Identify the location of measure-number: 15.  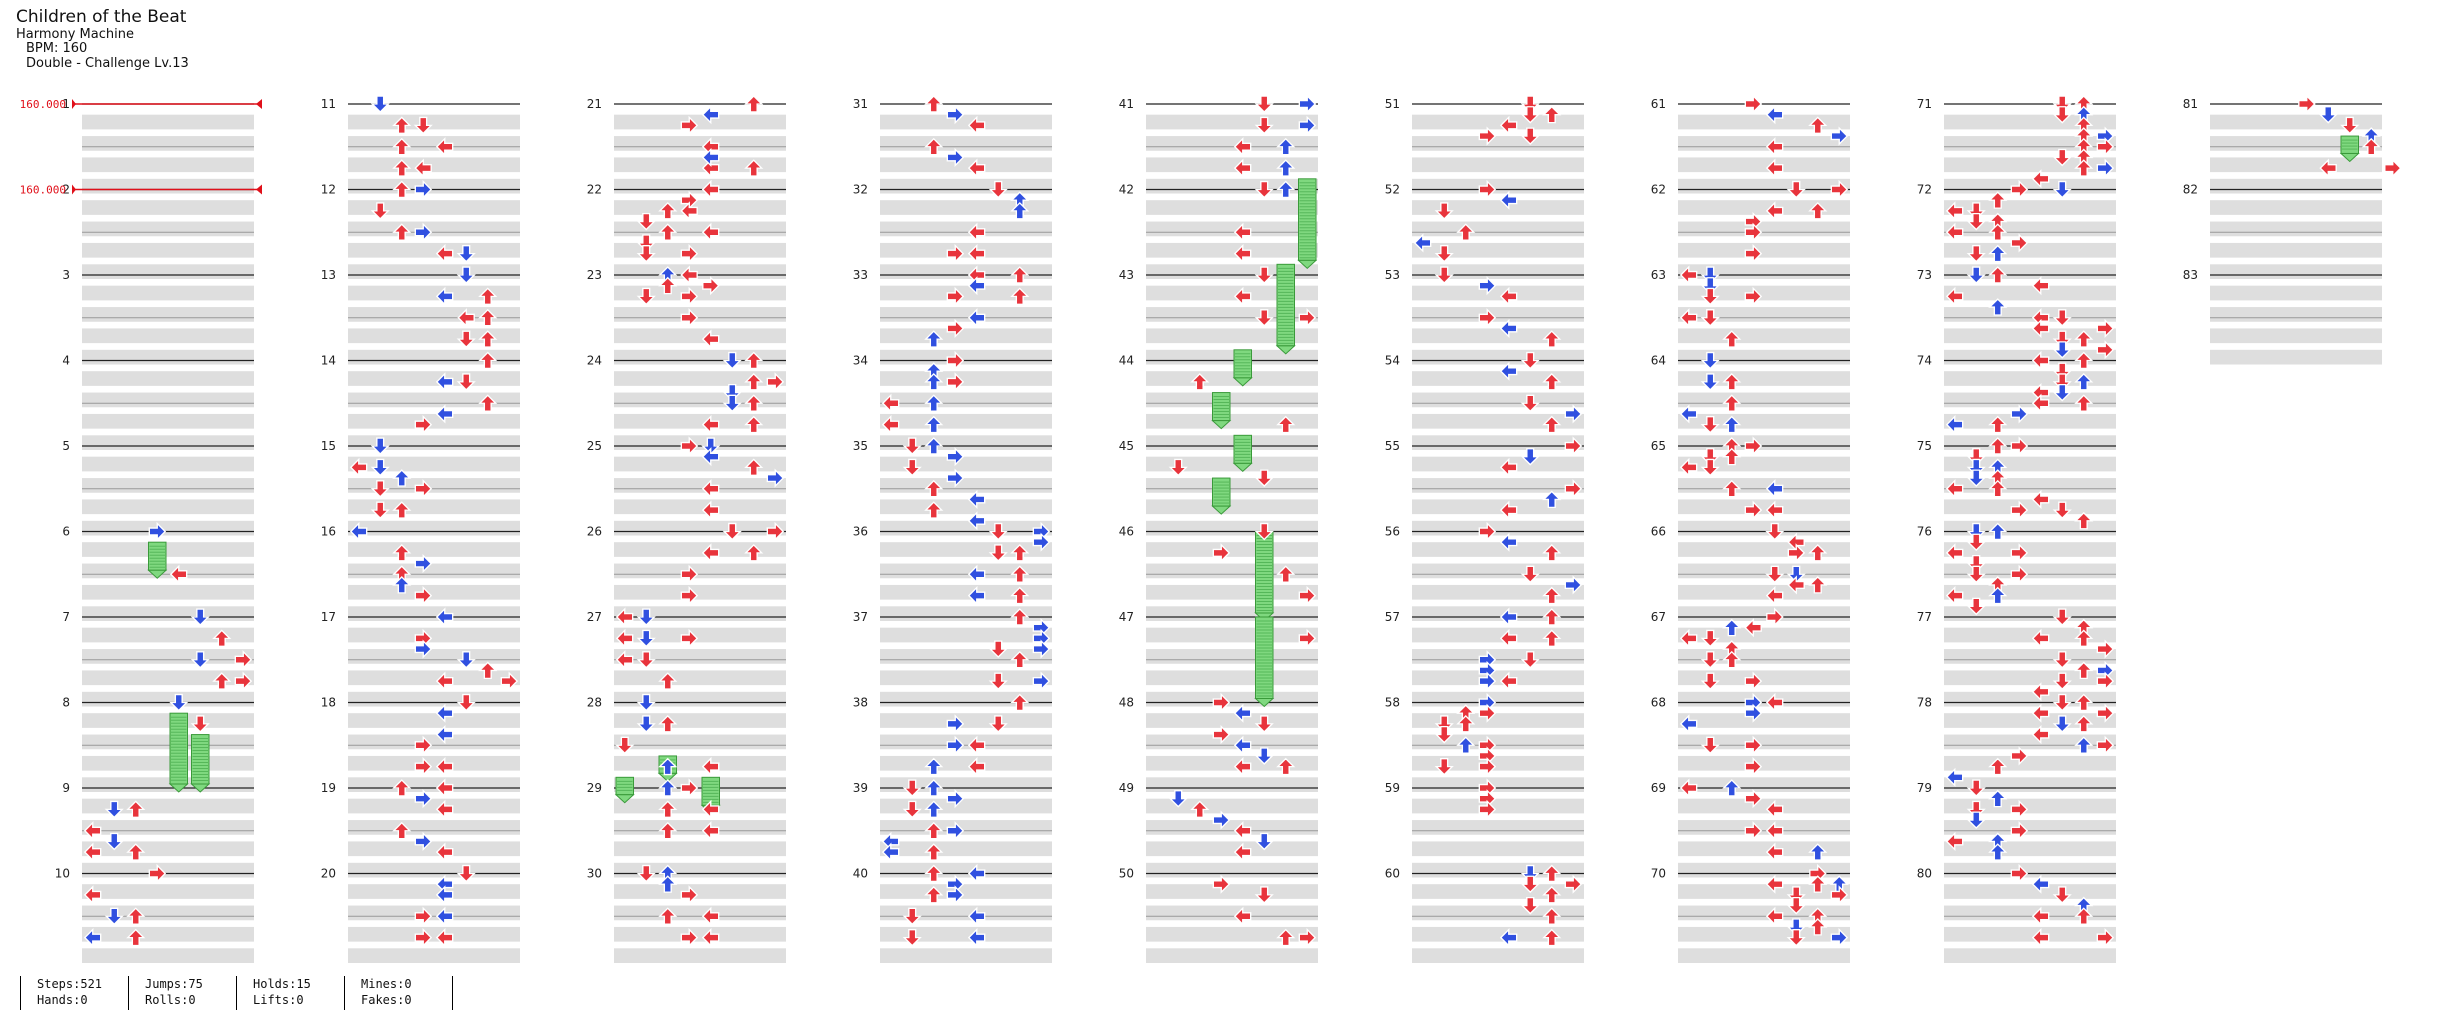
(328, 446).